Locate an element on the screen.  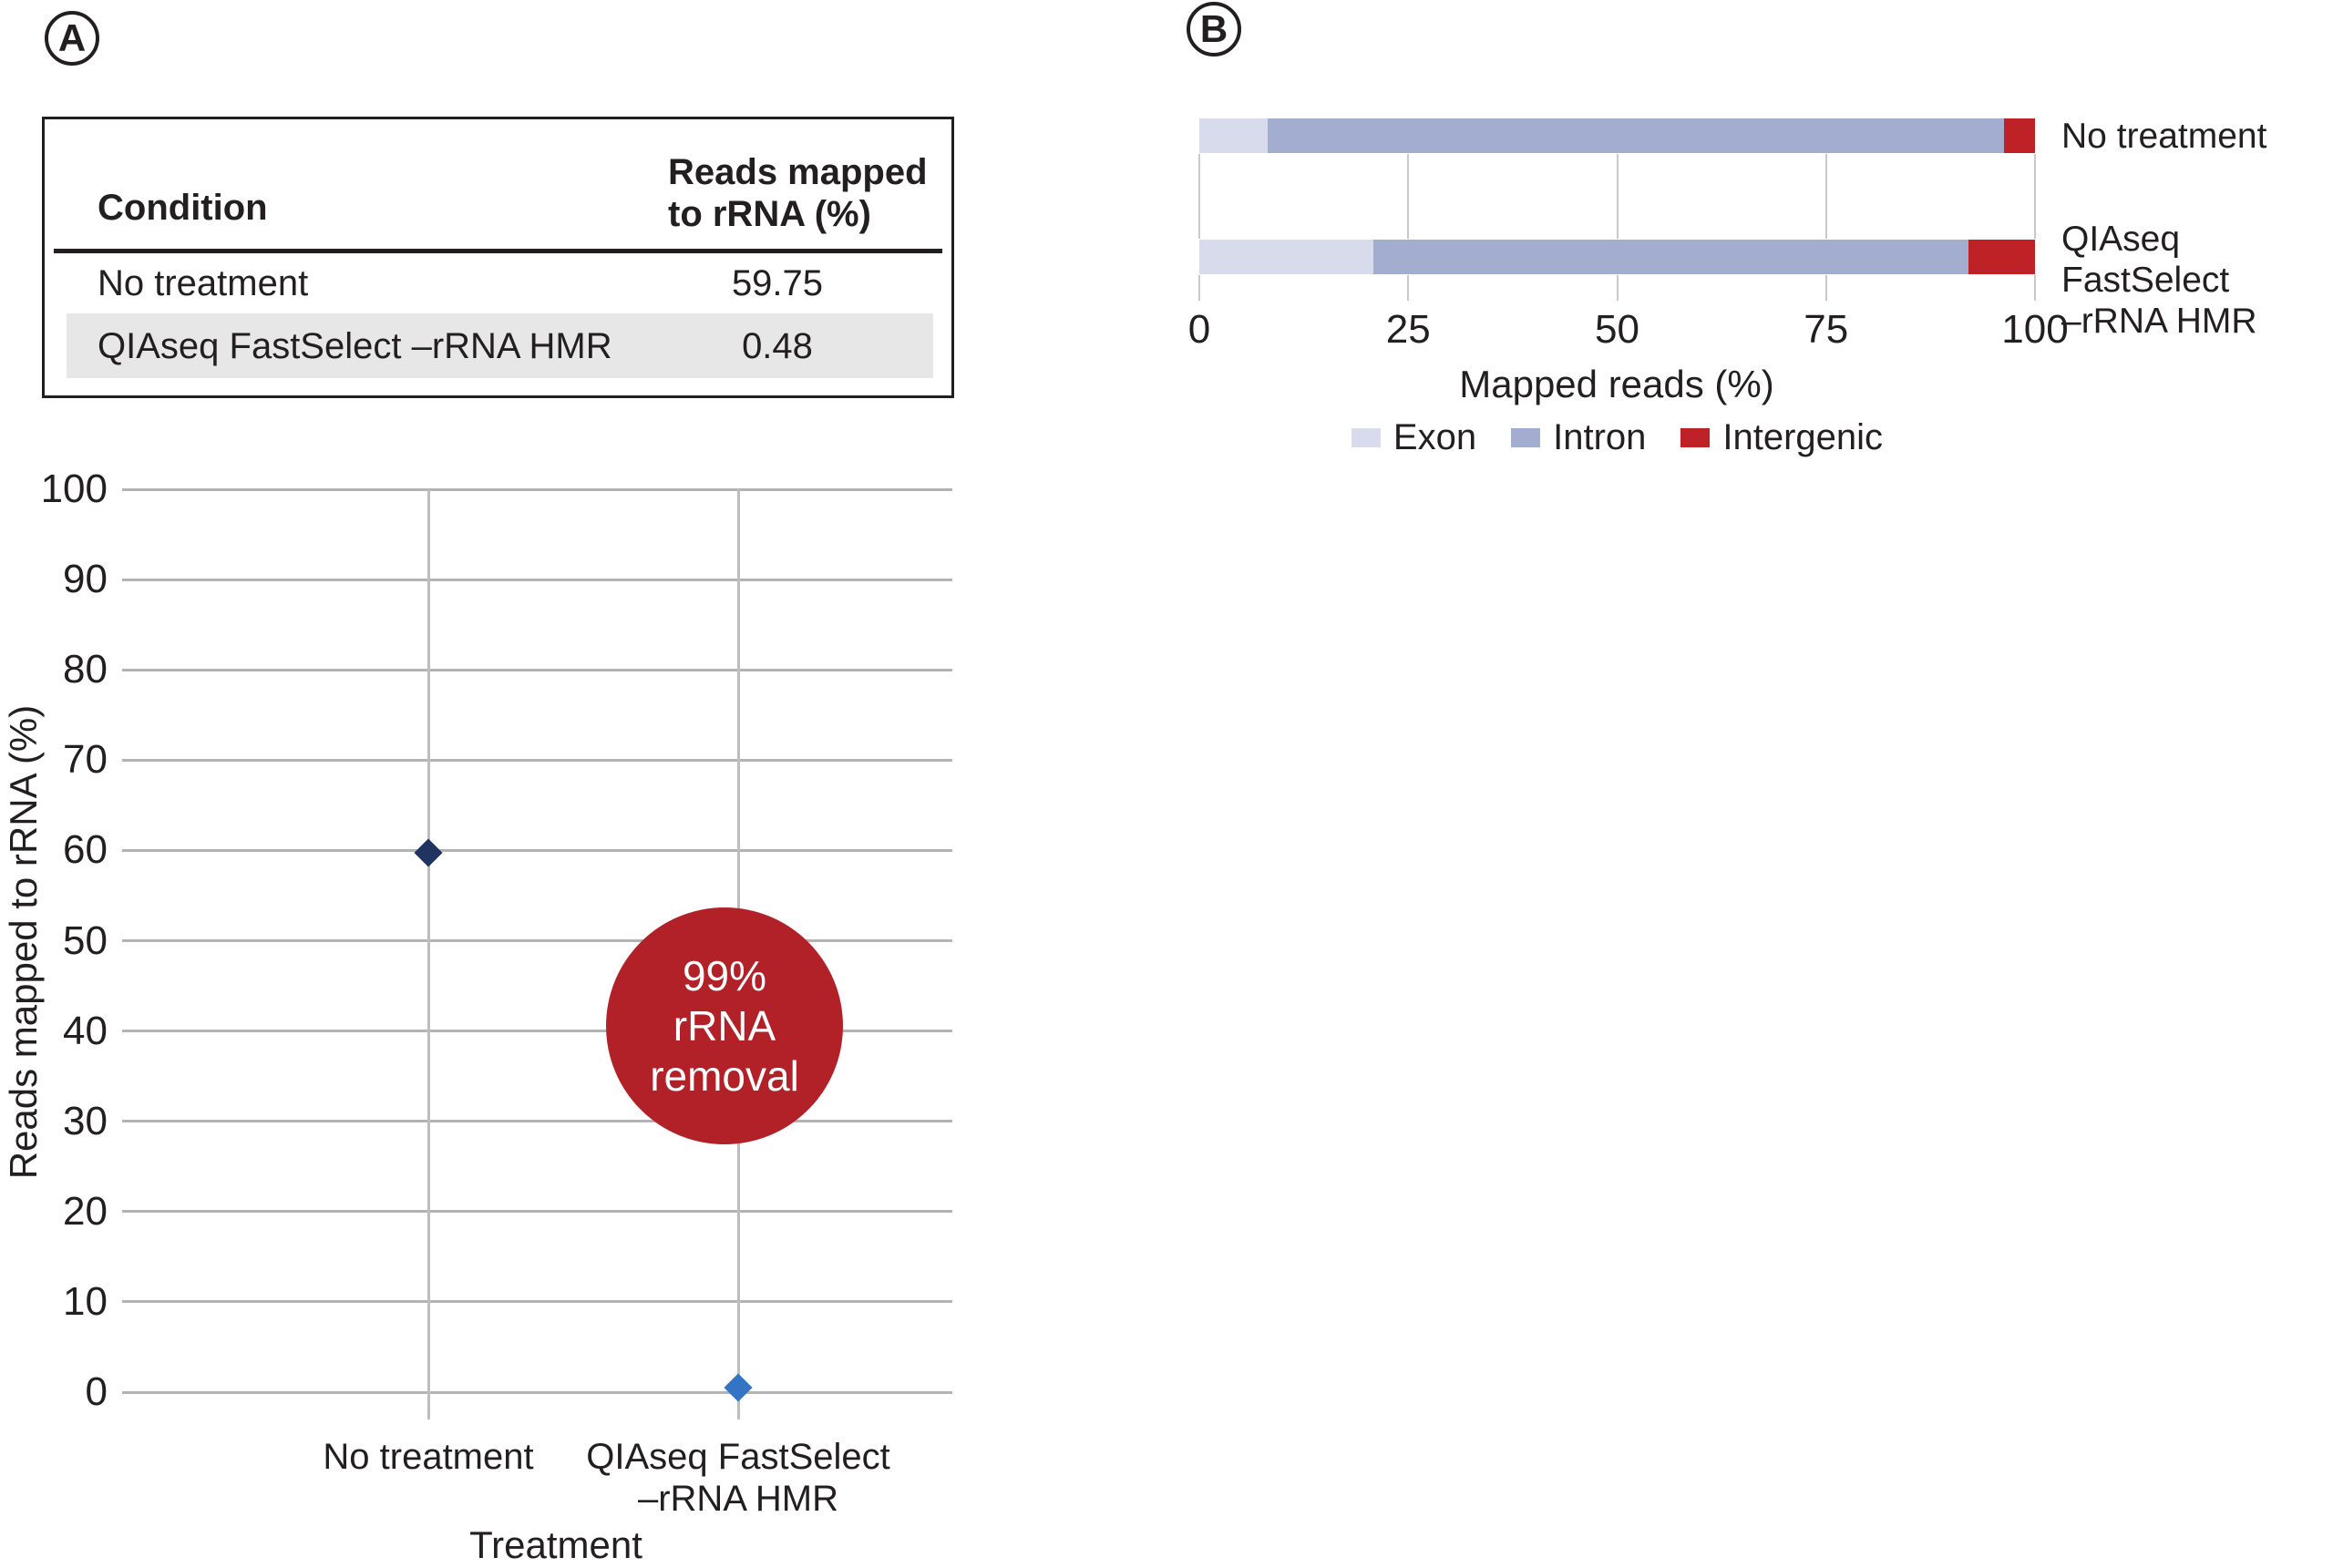
b-axis-tick-label: 100 is located at coordinates (2035, 329).